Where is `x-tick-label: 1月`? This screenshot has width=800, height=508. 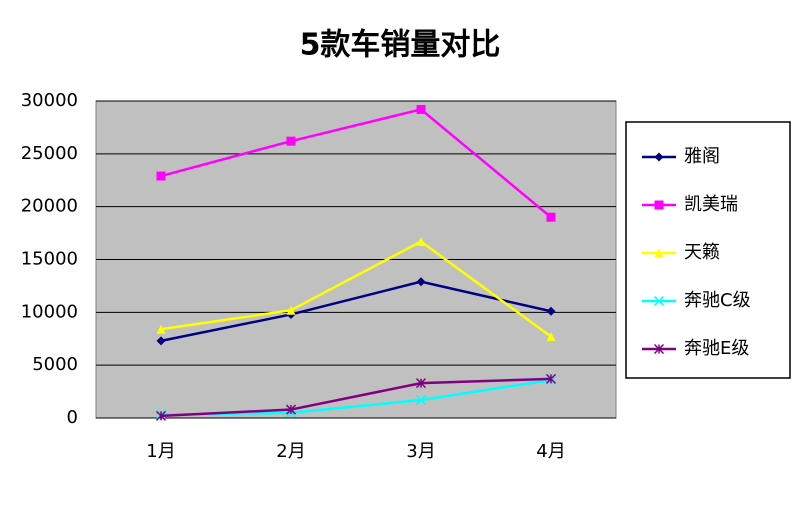 x-tick-label: 1月 is located at coordinates (160, 451).